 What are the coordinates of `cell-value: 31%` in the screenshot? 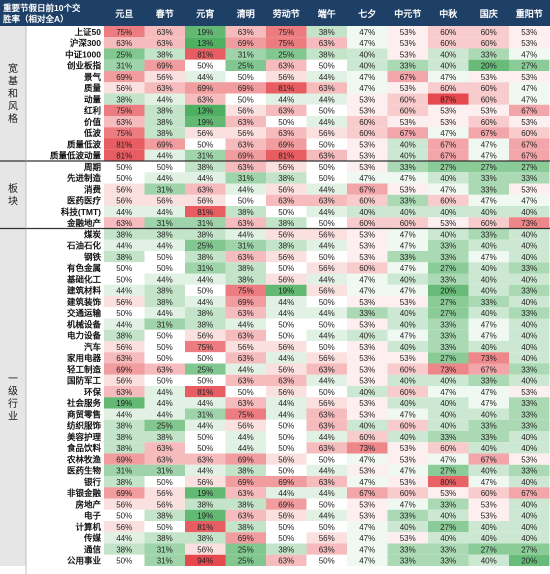 It's located at (165, 324).